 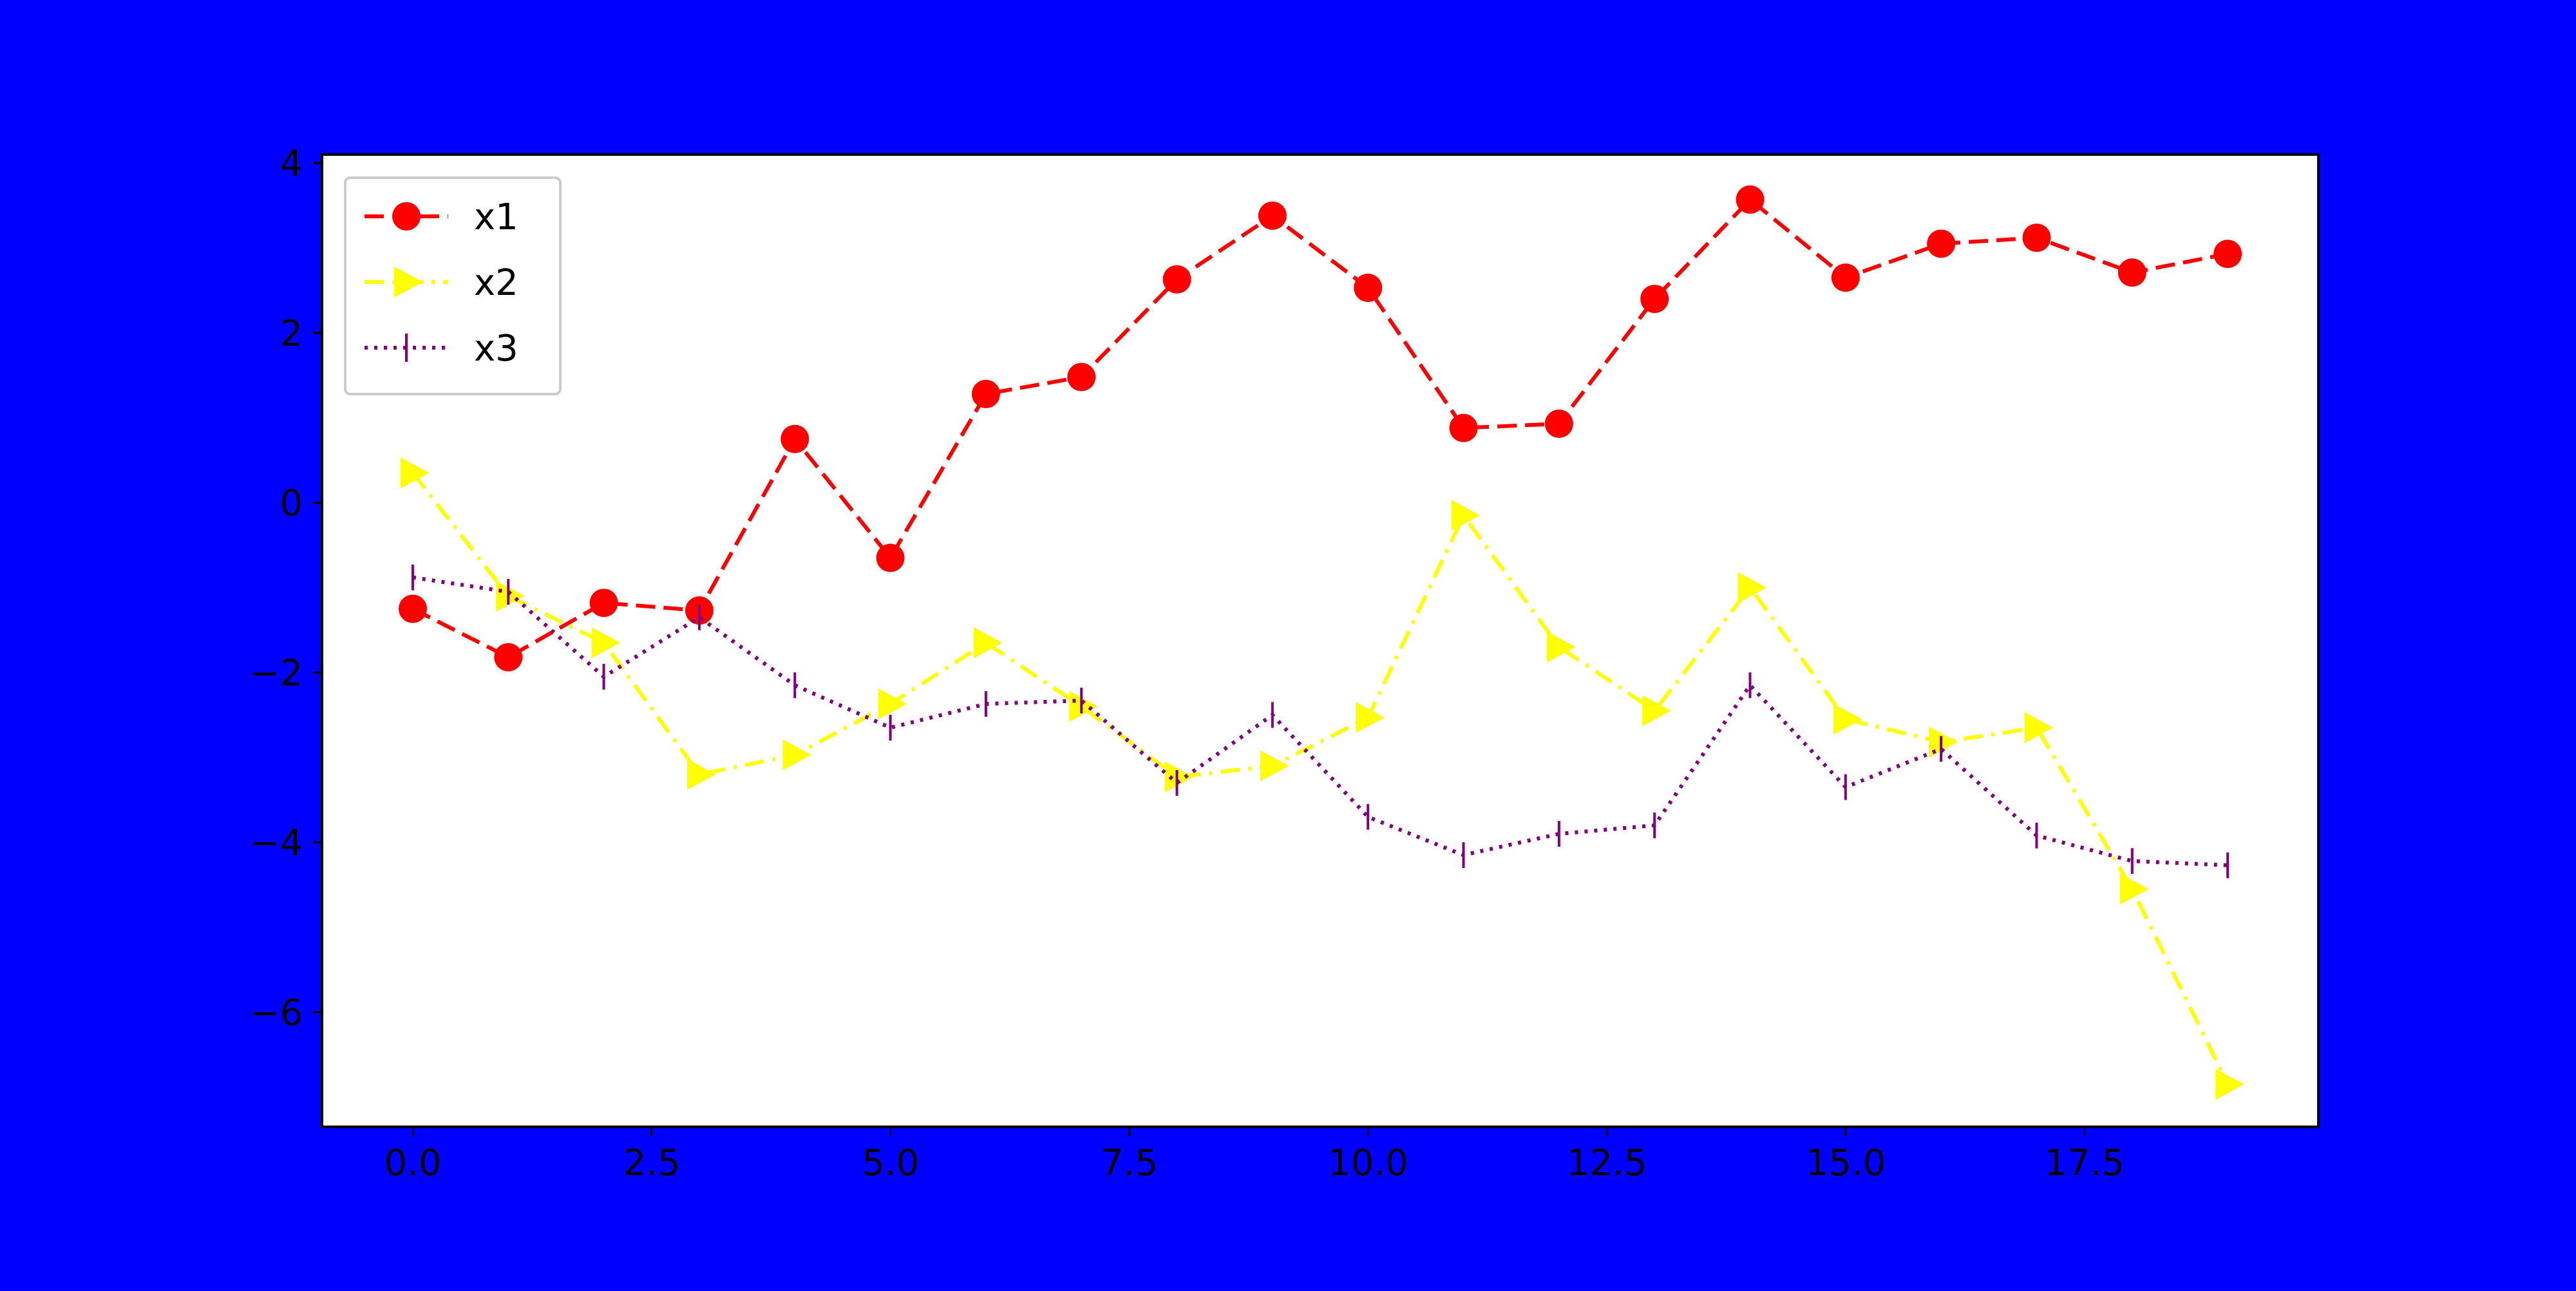 I want to click on y-tick-label: 4, so click(x=291, y=164).